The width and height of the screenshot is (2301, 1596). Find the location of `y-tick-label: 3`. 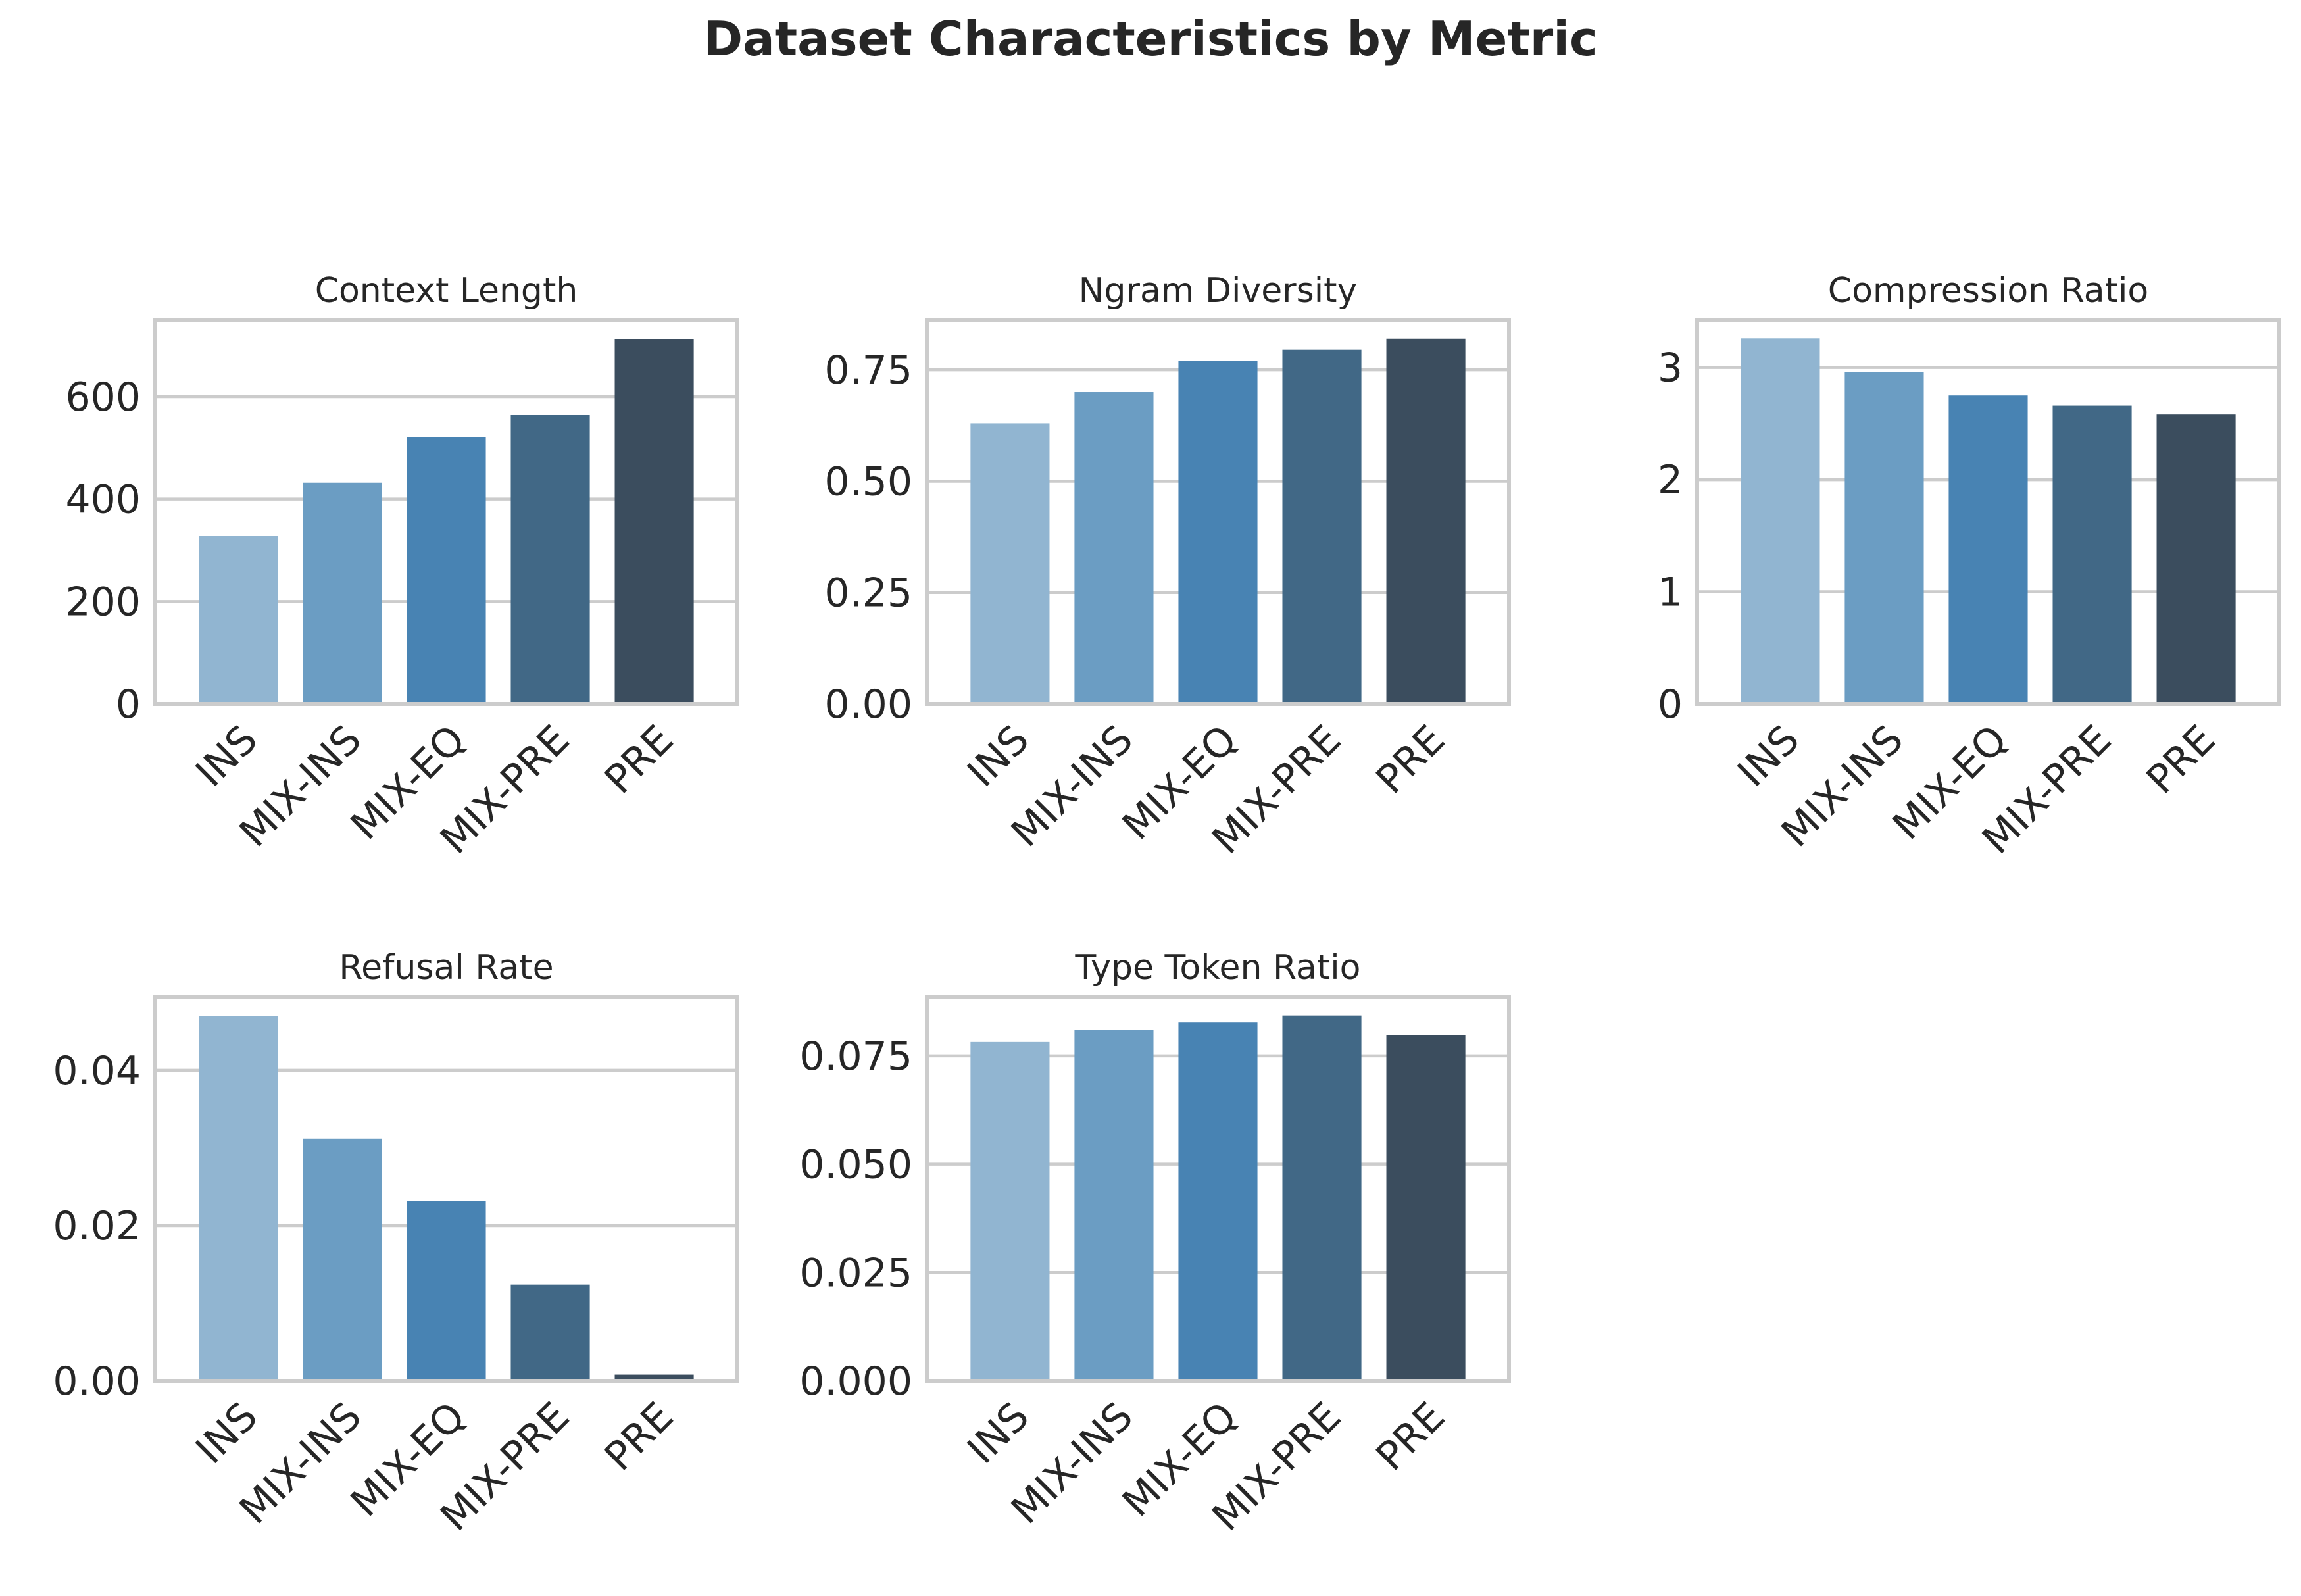

y-tick-label: 3 is located at coordinates (1670, 368).